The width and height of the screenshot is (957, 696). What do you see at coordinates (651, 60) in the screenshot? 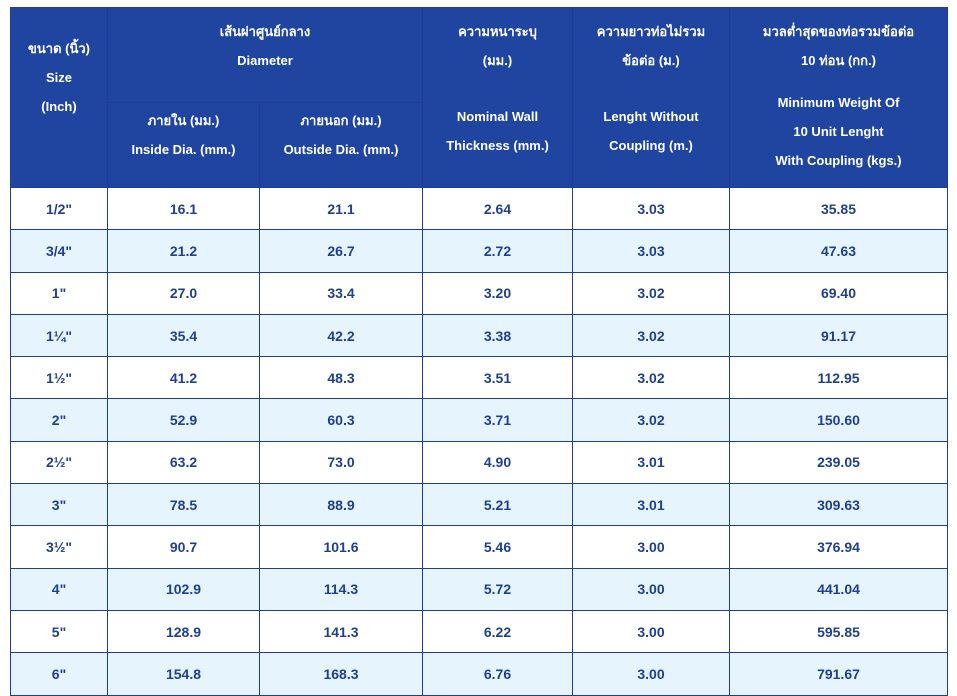
I see `header-length-thai-2: ข้อต่อ (ม.)` at bounding box center [651, 60].